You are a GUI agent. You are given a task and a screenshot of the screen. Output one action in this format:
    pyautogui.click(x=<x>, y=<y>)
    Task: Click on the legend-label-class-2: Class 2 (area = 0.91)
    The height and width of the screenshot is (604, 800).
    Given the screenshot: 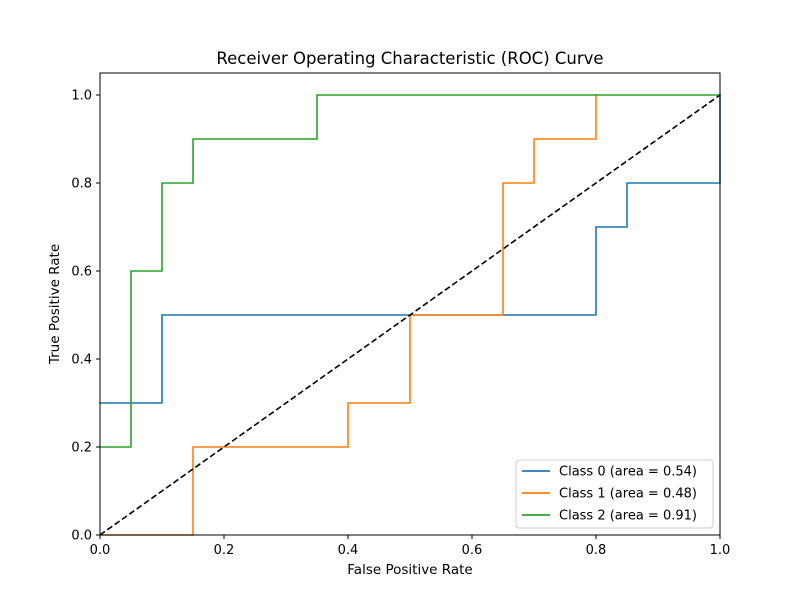 What is the action you would take?
    pyautogui.click(x=628, y=516)
    